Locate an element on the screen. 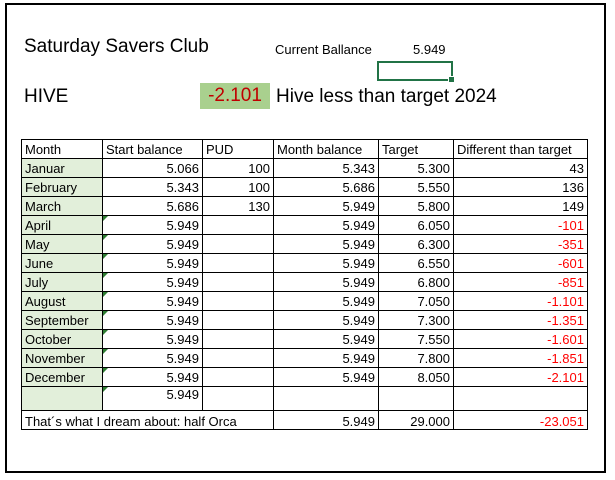 The height and width of the screenshot is (480, 615). page-title: Saturday Savers Club is located at coordinates (116, 46).